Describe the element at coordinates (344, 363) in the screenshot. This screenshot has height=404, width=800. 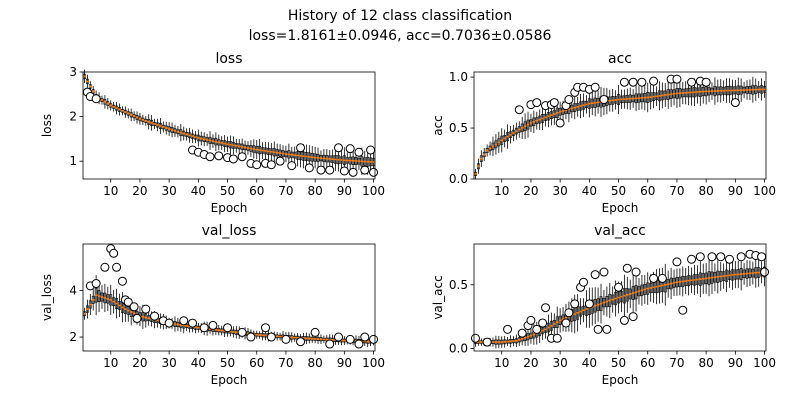
I see `x-tick-label: 90` at that location.